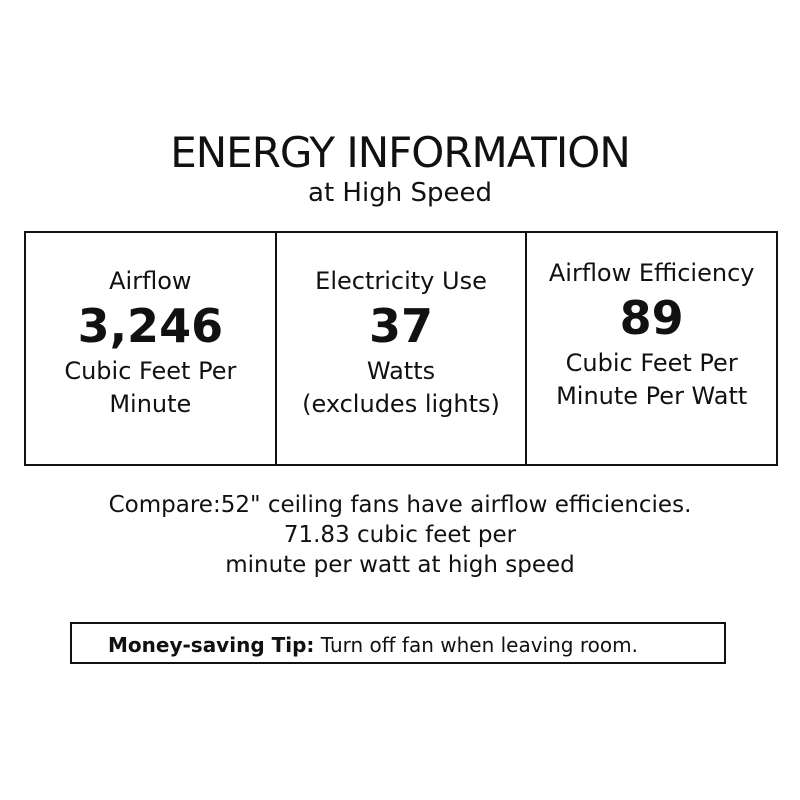  What do you see at coordinates (400, 565) in the screenshot?
I see `compare-line: minute per watt at high speed` at bounding box center [400, 565].